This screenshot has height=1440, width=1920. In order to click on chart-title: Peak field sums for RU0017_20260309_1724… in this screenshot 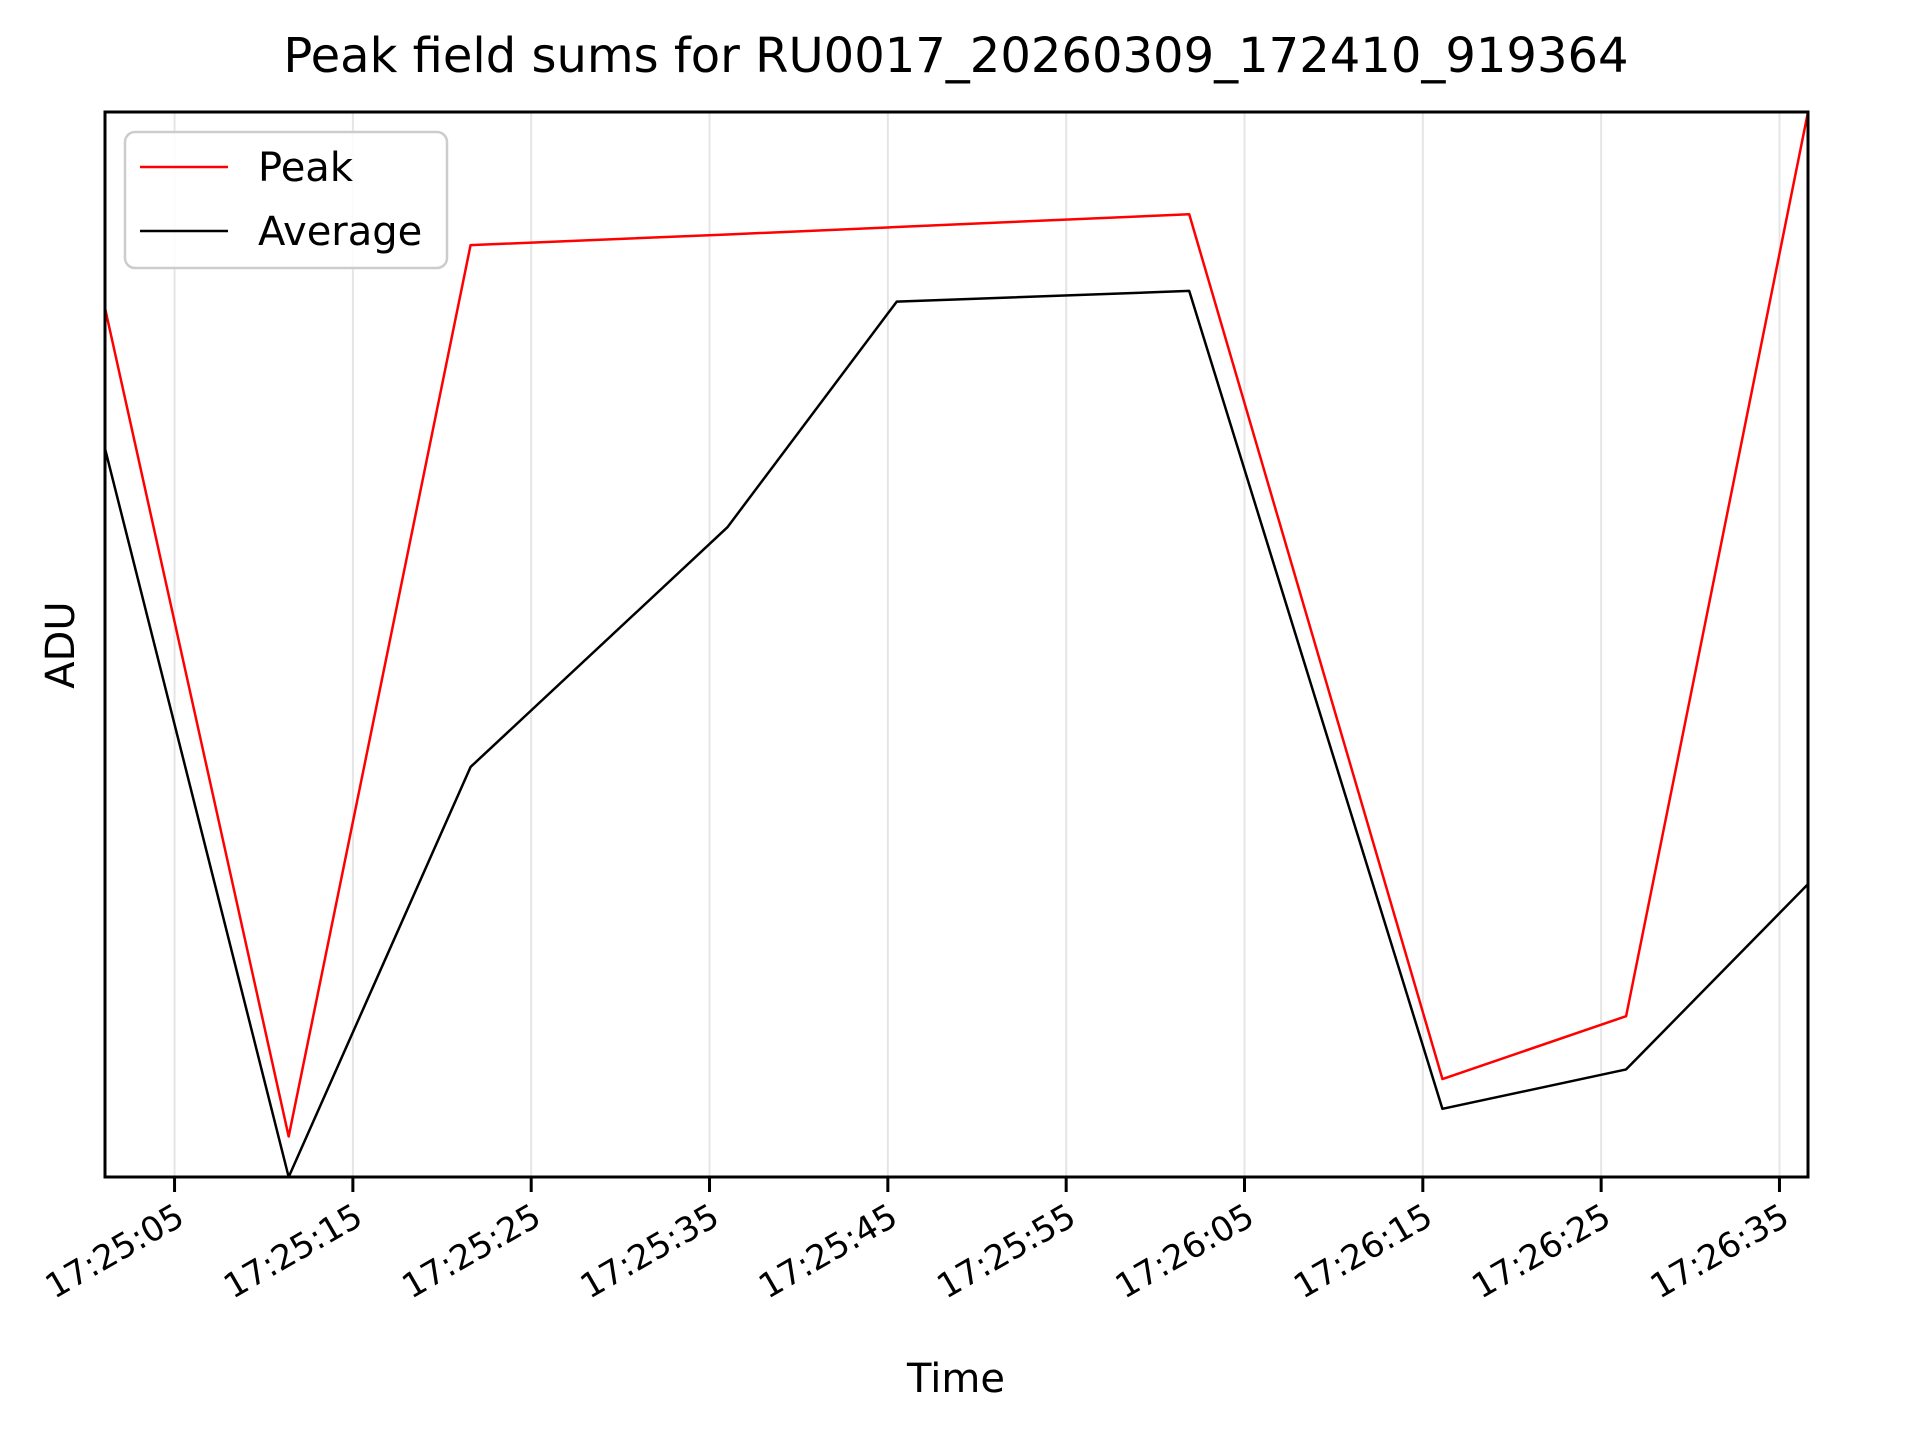, I will do `click(955, 56)`.